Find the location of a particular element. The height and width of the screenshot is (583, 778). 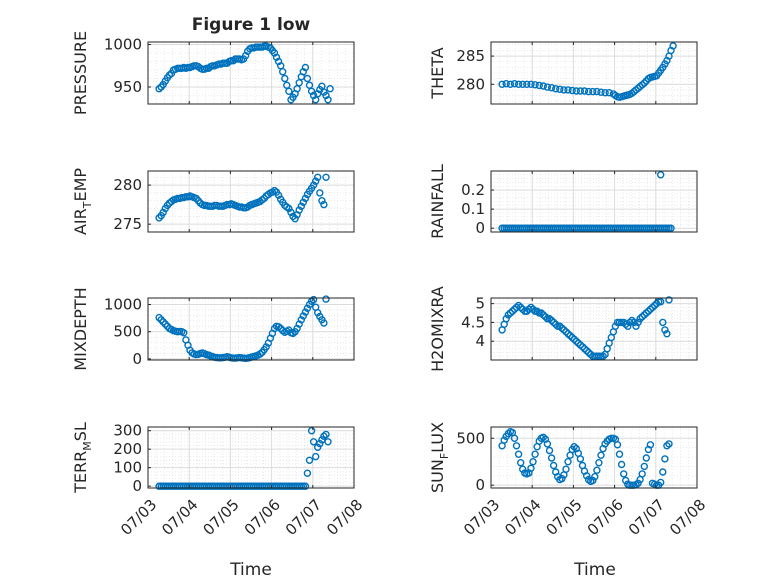

y-tick-label: 5 is located at coordinates (480, 304).